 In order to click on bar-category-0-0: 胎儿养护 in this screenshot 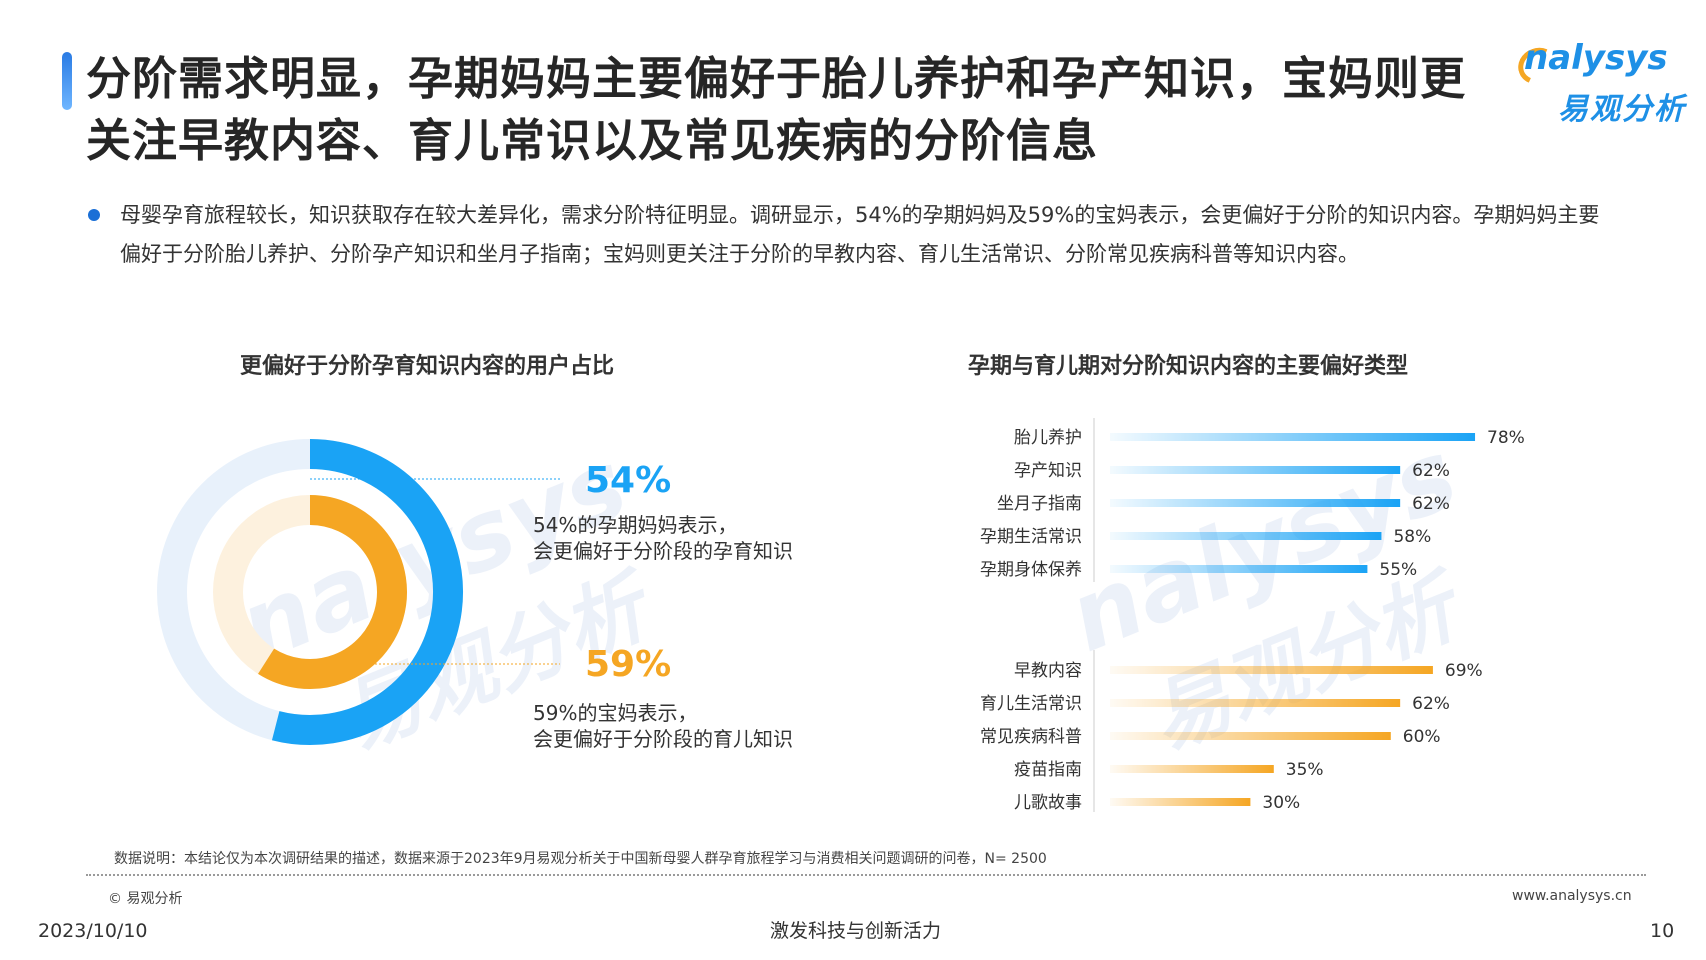, I will do `click(1048, 438)`.